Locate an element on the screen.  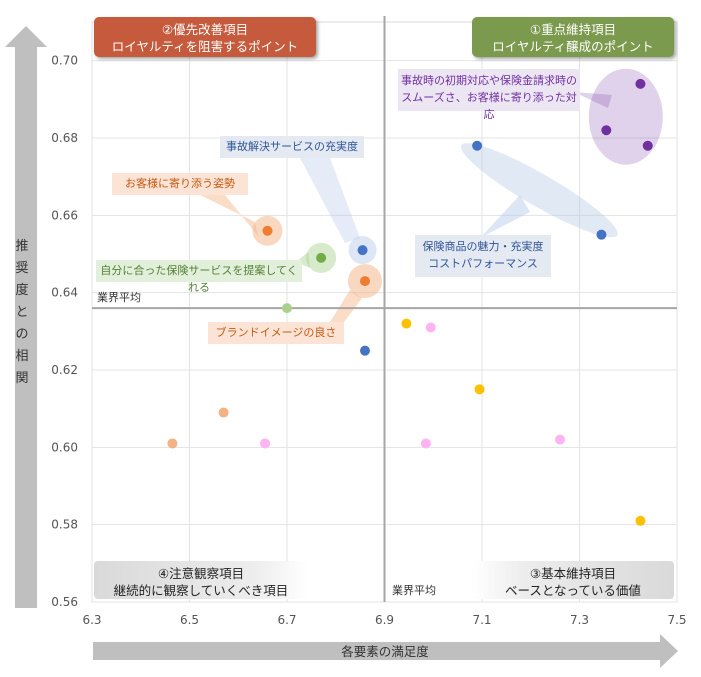
y-tick-label: 0.56 is located at coordinates (64, 602).